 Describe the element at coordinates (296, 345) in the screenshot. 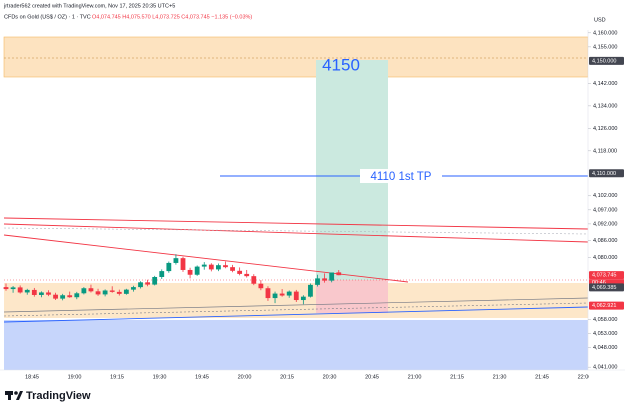

I see `demand-zone` at that location.